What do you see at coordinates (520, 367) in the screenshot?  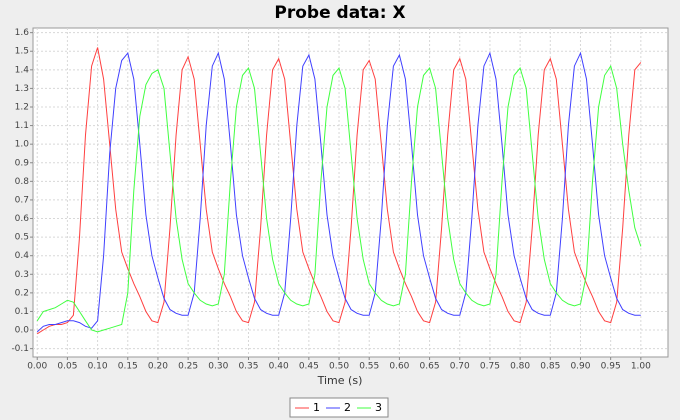 I see `x-tick-label: 0.80` at bounding box center [520, 367].